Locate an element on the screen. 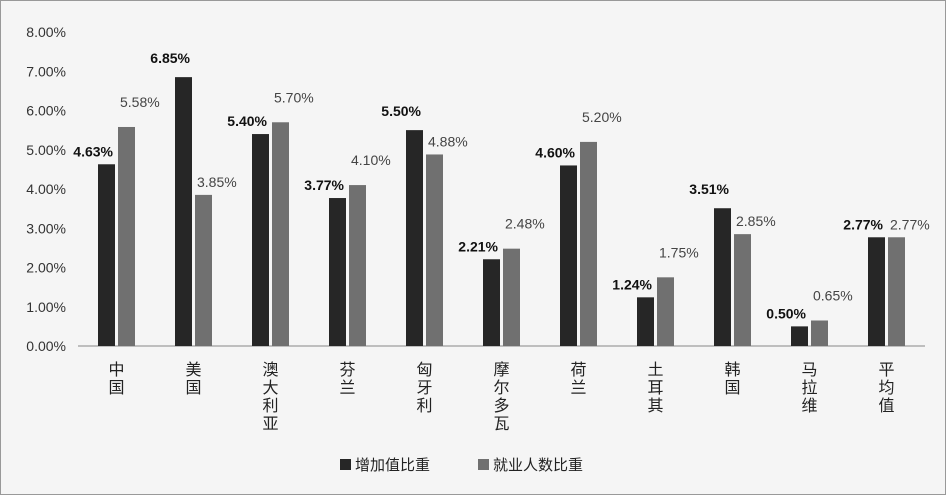 This screenshot has height=495, width=946. data-label: 5.70% is located at coordinates (294, 97).